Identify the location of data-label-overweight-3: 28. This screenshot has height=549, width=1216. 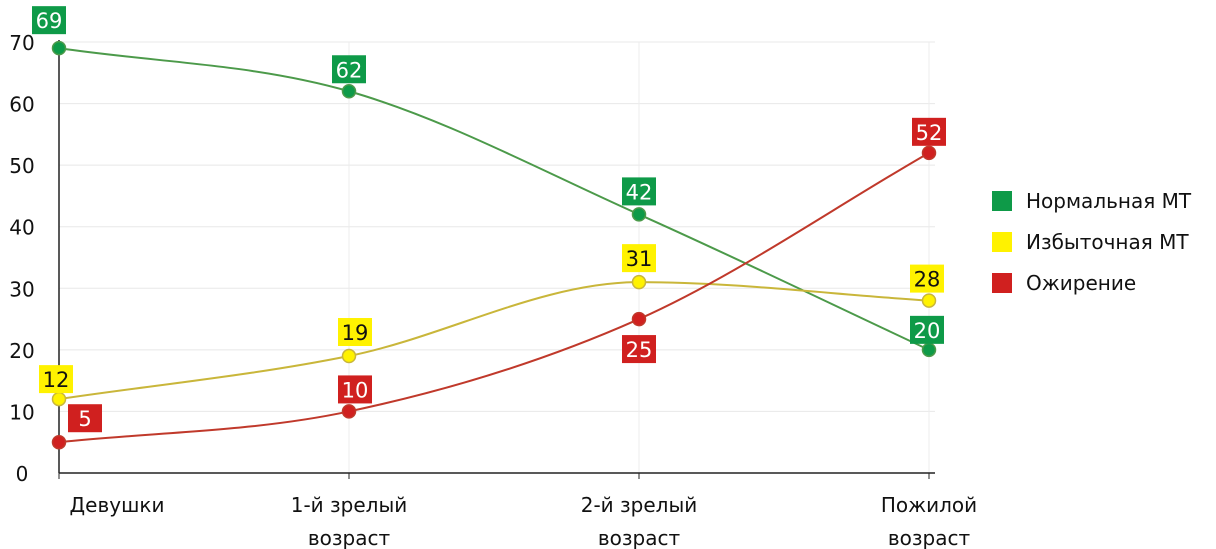
(927, 278).